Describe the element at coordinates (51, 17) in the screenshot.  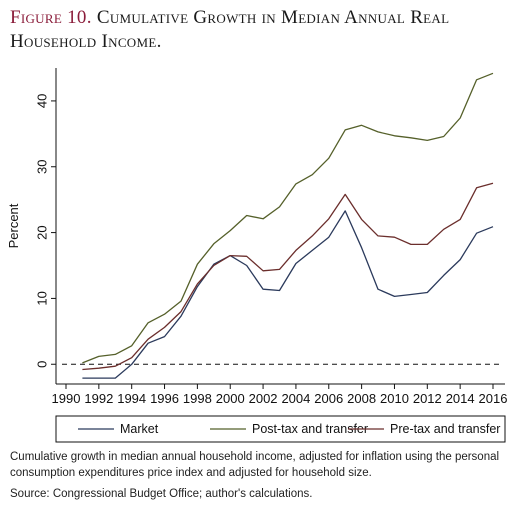
I see `figure-label: Figure 10.` at that location.